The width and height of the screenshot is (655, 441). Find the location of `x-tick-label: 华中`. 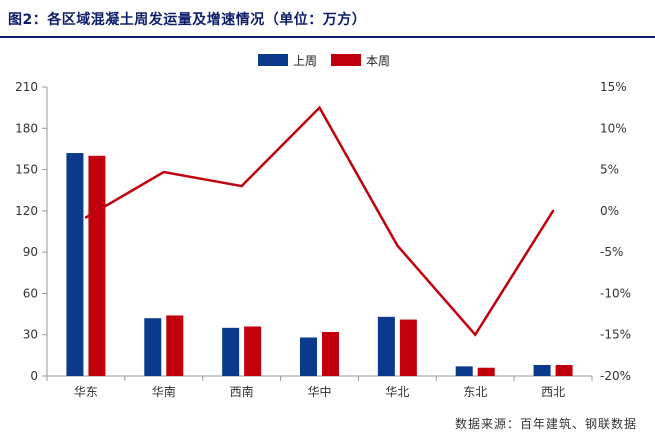

x-tick-label: 华中 is located at coordinates (319, 391).